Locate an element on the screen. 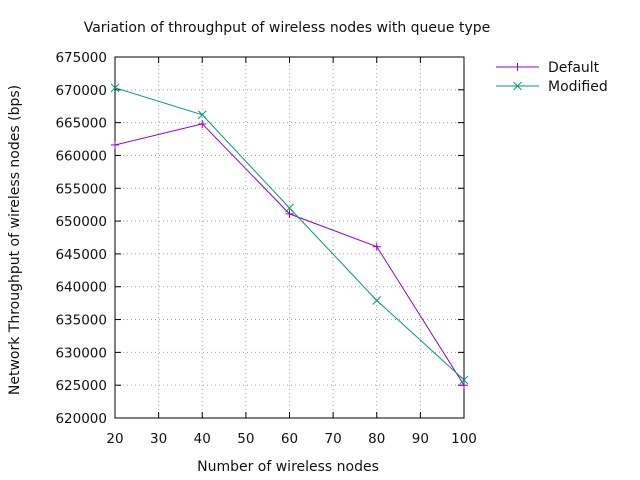  y-tick-label: 620000 is located at coordinates (81, 419).